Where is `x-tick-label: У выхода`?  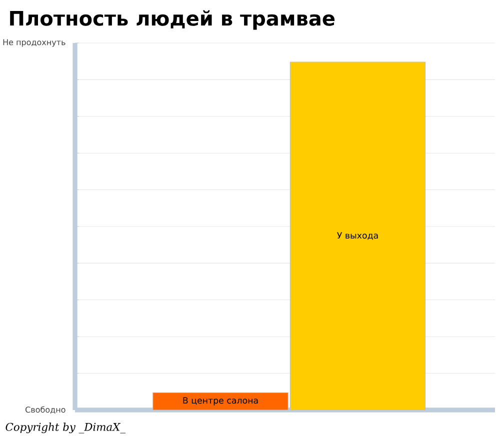 x-tick-label: У выхода is located at coordinates (357, 236).